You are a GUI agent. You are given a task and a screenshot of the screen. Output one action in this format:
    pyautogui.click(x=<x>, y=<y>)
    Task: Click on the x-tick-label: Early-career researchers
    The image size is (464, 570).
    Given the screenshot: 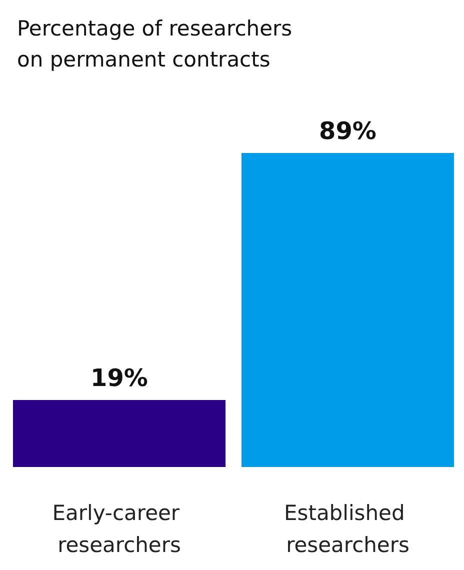 What is the action you would take?
    pyautogui.click(x=119, y=529)
    